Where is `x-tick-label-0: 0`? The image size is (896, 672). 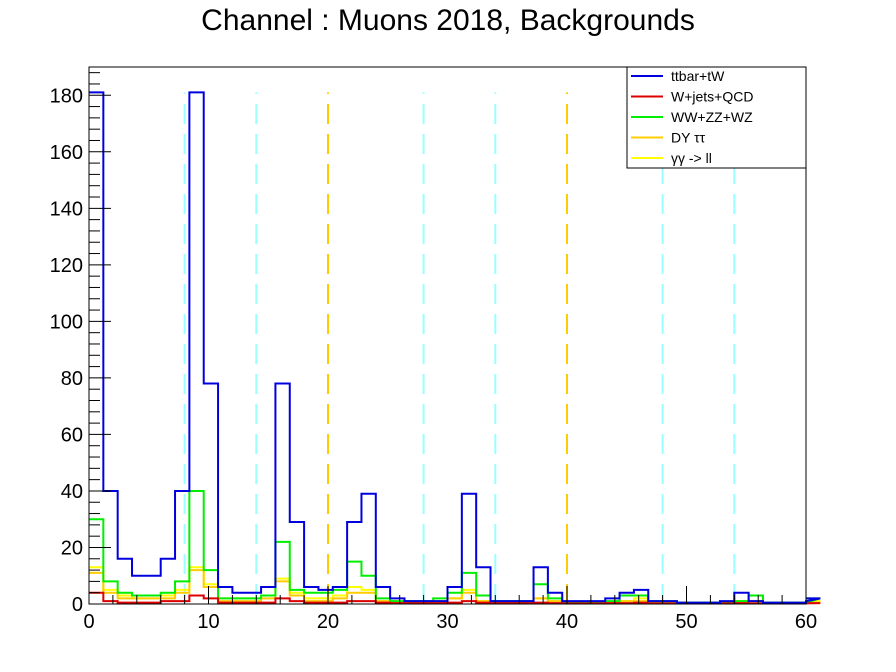
x-tick-label-0: 0 is located at coordinates (88, 622).